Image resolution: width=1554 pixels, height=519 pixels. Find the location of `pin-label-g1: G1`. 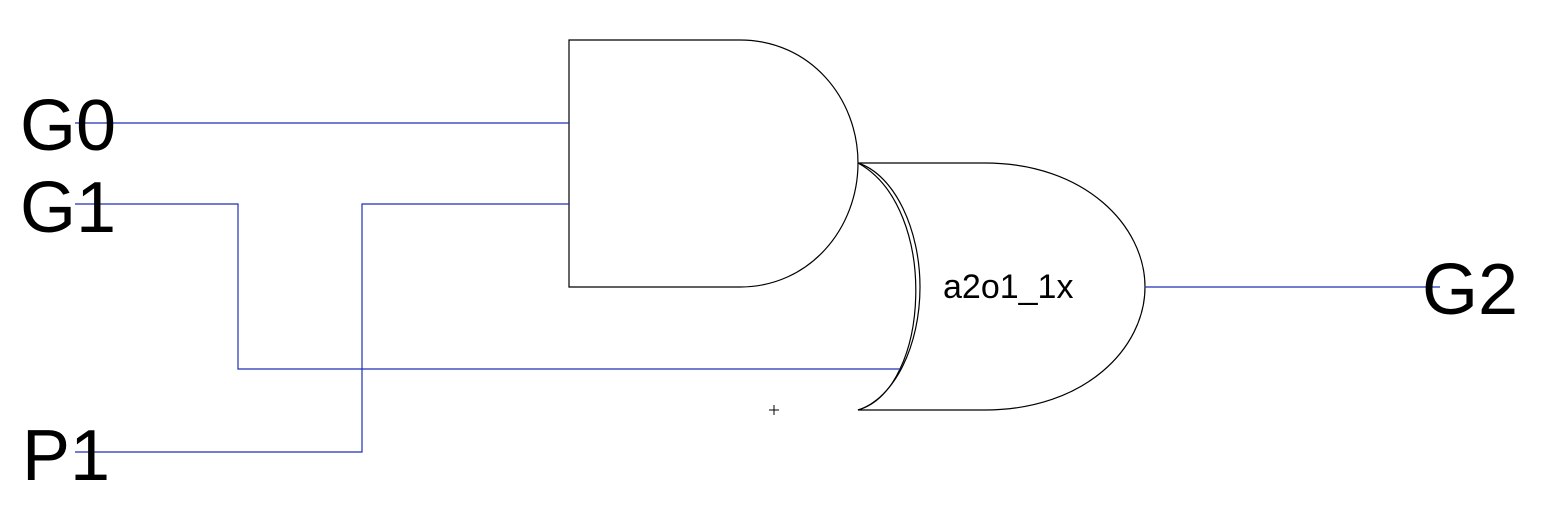

pin-label-g1: G1 is located at coordinates (68, 208).